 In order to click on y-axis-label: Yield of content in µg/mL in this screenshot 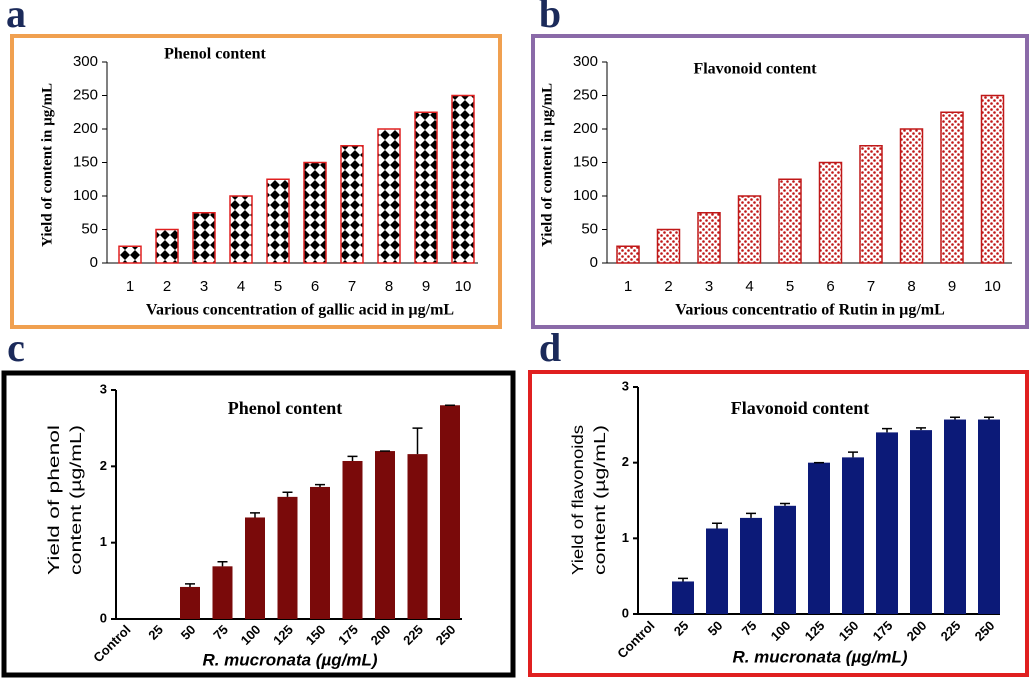, I will do `click(547, 165)`.